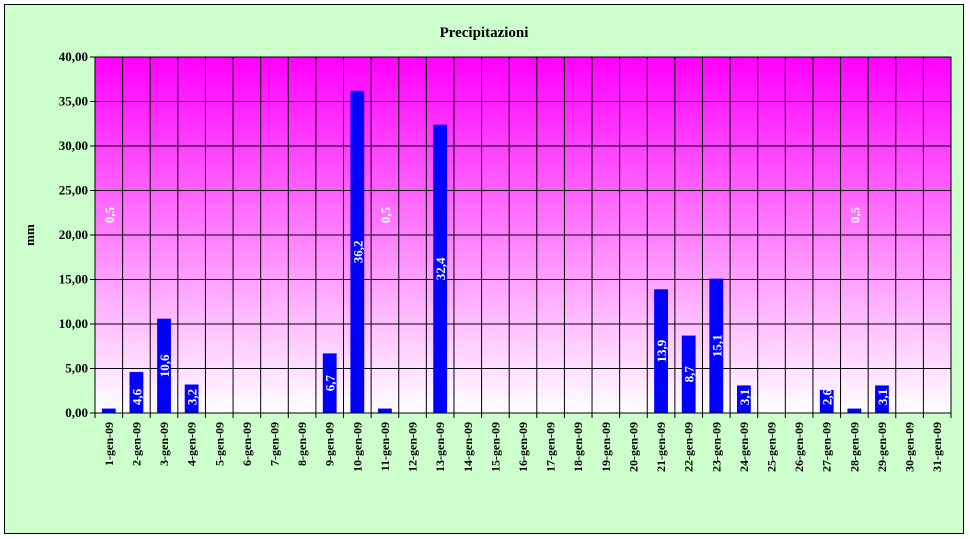 The image size is (970, 539). Describe the element at coordinates (440, 447) in the screenshot. I see `x-tick-label: 13-gen-09` at that location.